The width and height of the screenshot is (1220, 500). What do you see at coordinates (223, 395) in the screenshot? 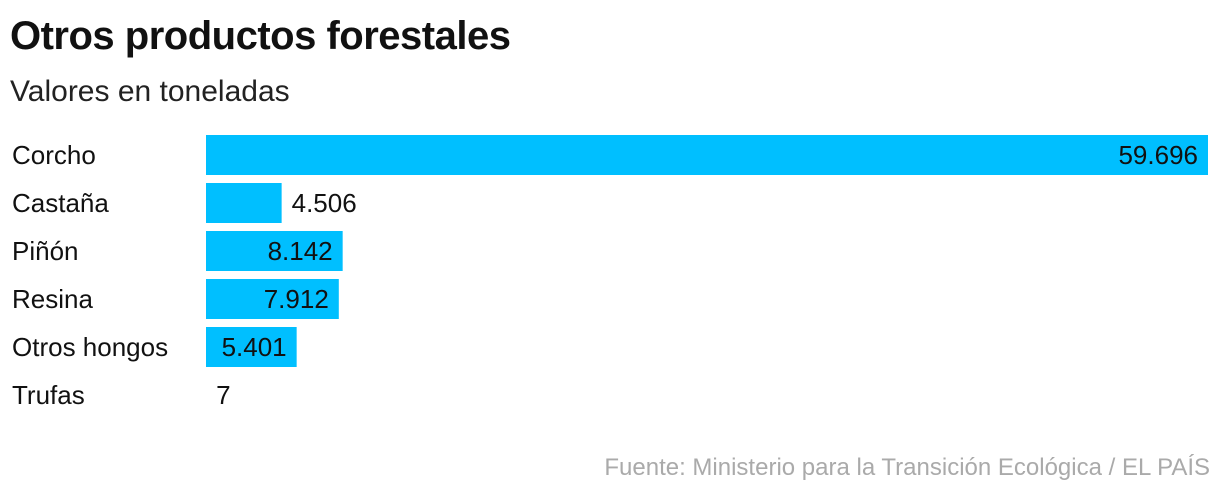
I see `value-label: 7` at bounding box center [223, 395].